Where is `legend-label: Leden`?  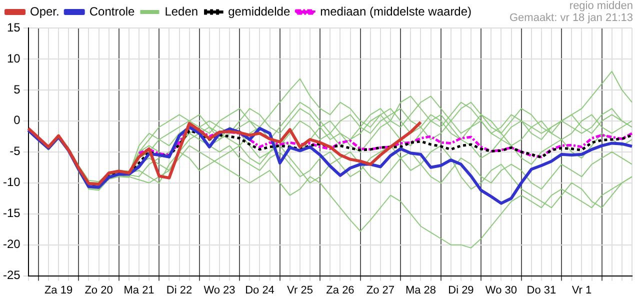 legend-label: Leden is located at coordinates (181, 11).